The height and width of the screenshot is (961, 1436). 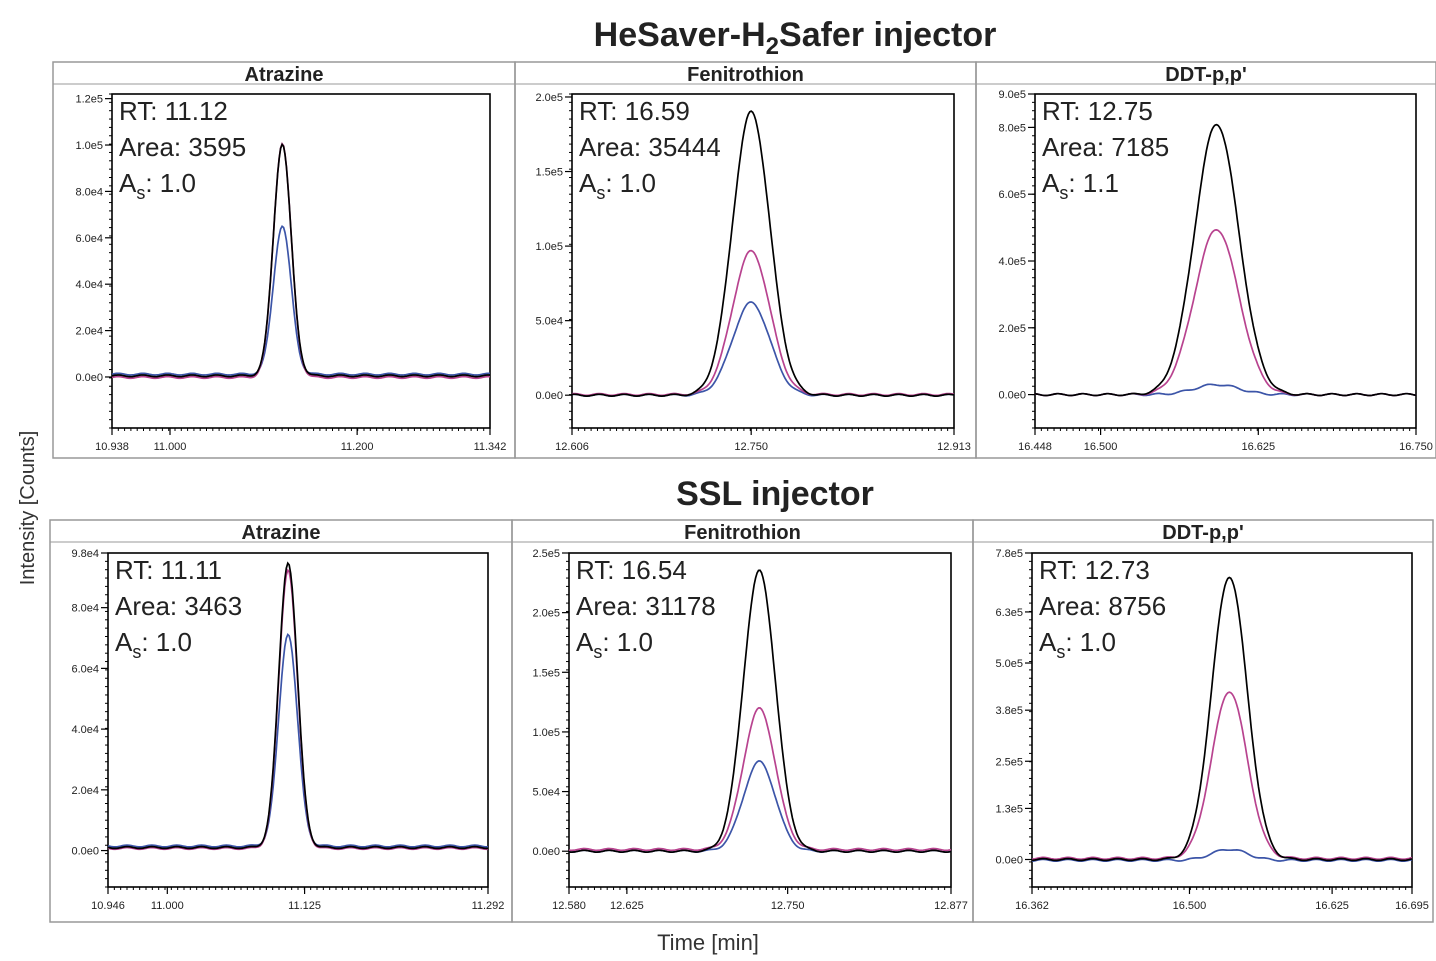 What do you see at coordinates (708, 942) in the screenshot?
I see `x-axis-label: Time [min]` at bounding box center [708, 942].